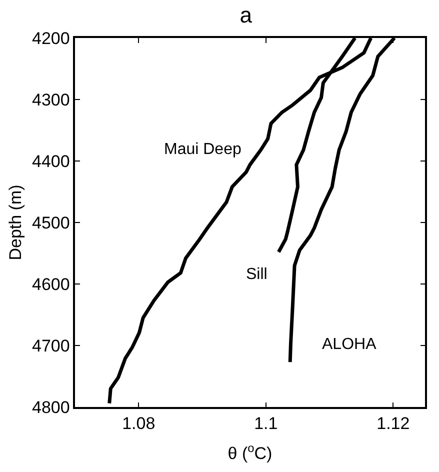  What do you see at coordinates (139, 424) in the screenshot?
I see `x-tick-label: 1.08` at bounding box center [139, 424].